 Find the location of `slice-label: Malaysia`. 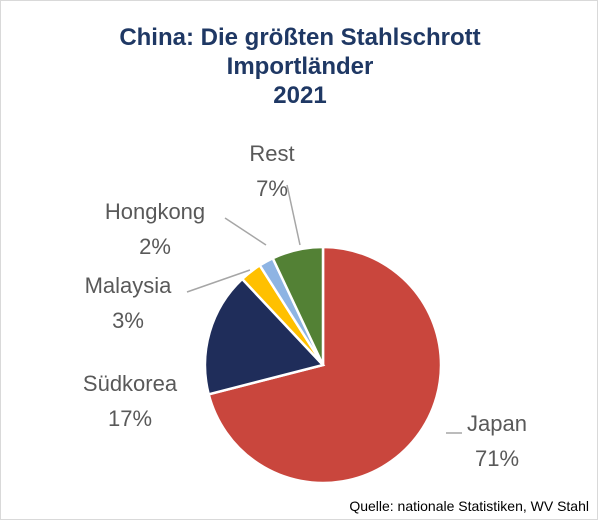

slice-label: Malaysia is located at coordinates (129, 285).